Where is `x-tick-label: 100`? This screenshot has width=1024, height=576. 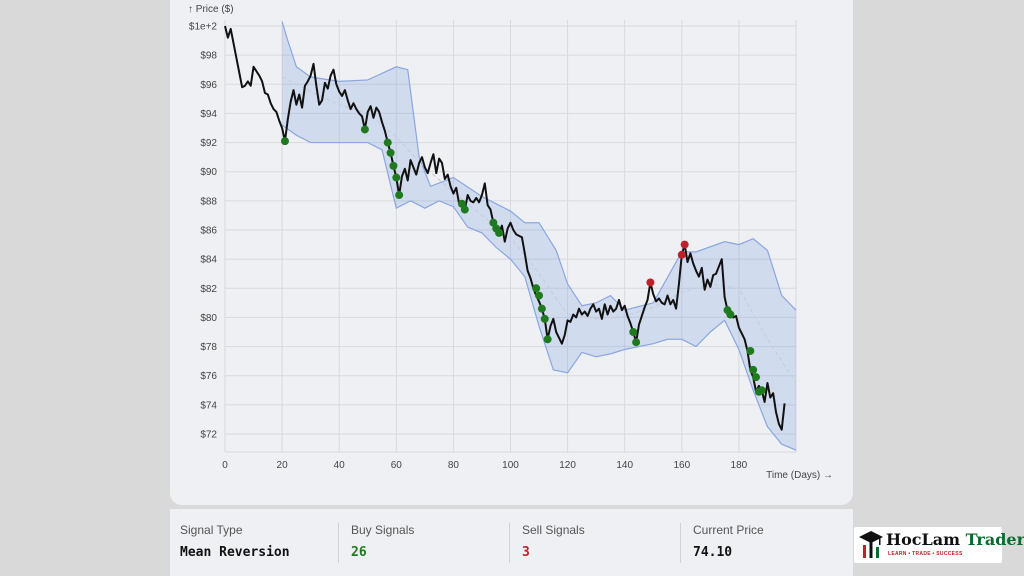
x-tick-label: 100 is located at coordinates (510, 465).